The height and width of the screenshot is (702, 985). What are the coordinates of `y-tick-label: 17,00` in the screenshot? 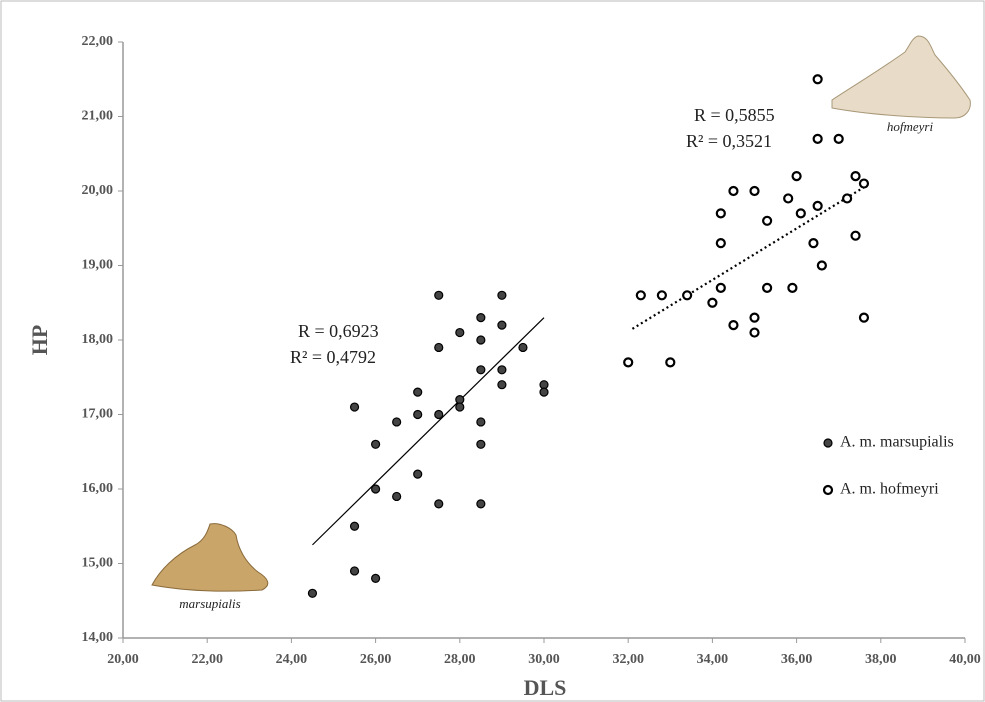 It's located at (98, 414).